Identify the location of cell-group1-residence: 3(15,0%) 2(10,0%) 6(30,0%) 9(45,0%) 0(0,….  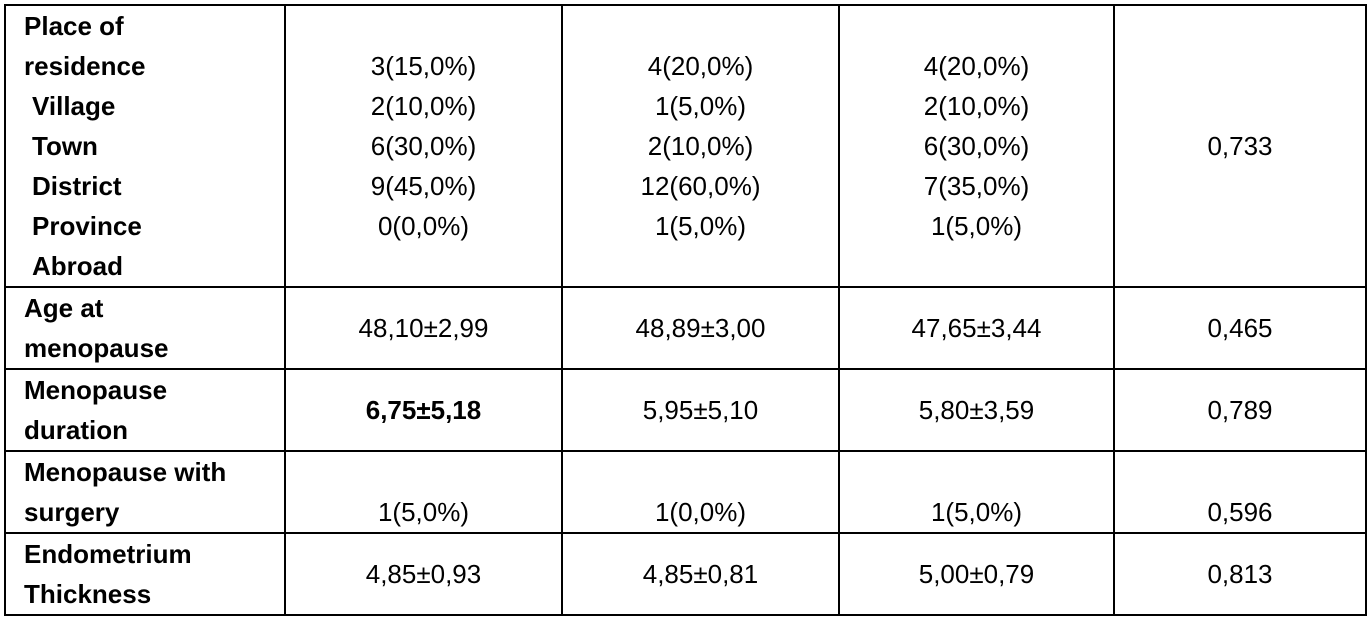
(423, 146).